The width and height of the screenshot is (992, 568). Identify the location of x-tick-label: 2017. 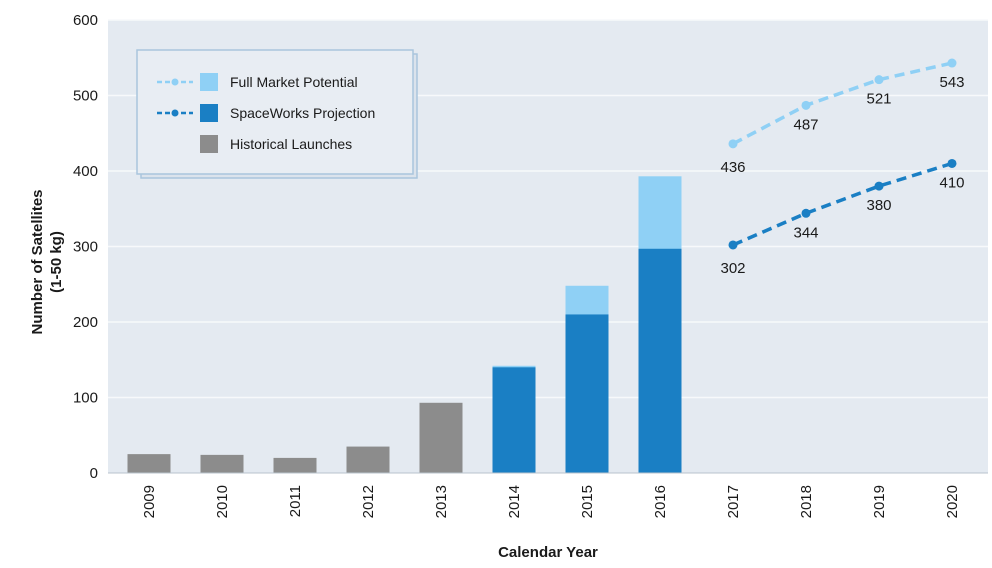
(733, 501).